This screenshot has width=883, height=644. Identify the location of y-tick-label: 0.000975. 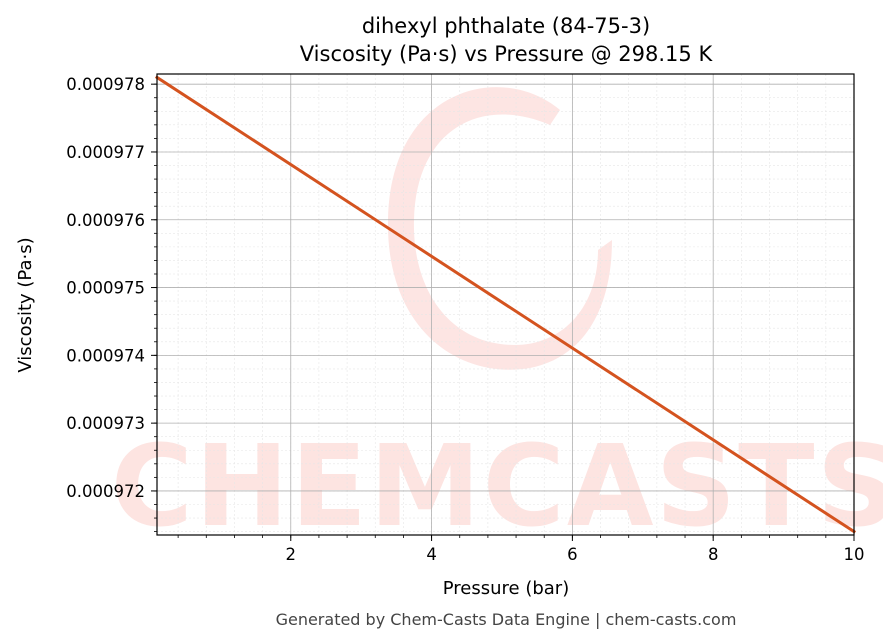
(105, 288).